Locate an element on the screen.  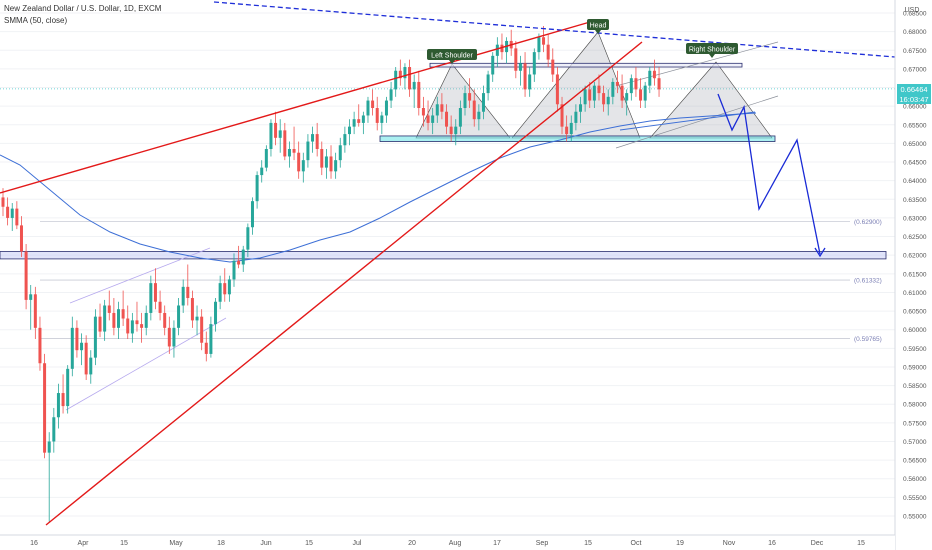
label-pointer-left_shoulder is located at coordinates (452, 62).